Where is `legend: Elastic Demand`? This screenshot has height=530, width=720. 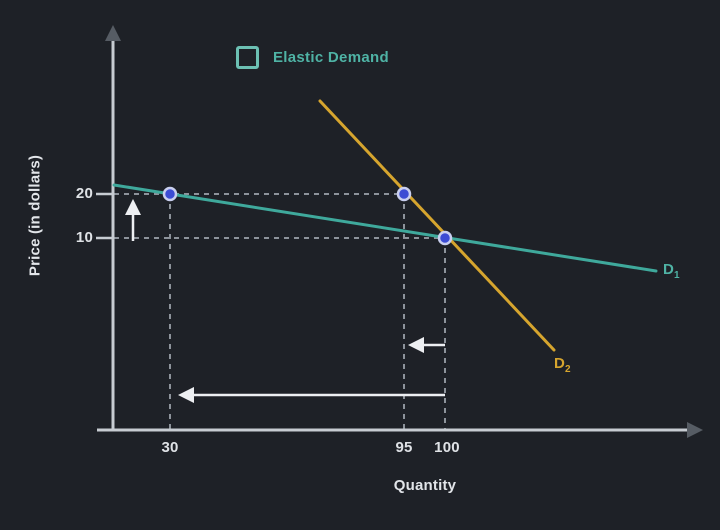
legend: Elastic Demand is located at coordinates (312, 57).